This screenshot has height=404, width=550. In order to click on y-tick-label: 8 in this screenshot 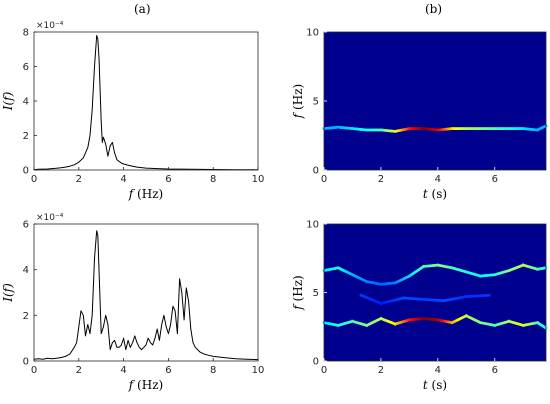, I will do `click(26, 33)`.